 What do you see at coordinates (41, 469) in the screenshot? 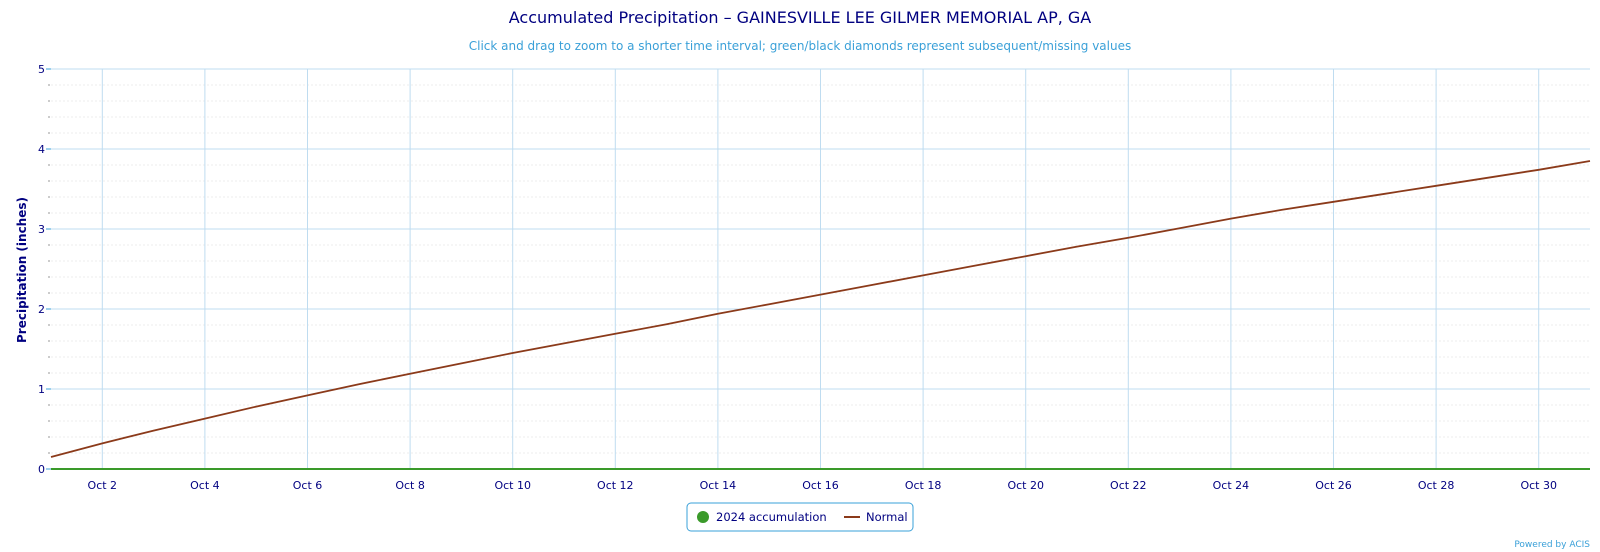
I see `y-tick-label: 0` at bounding box center [41, 469].